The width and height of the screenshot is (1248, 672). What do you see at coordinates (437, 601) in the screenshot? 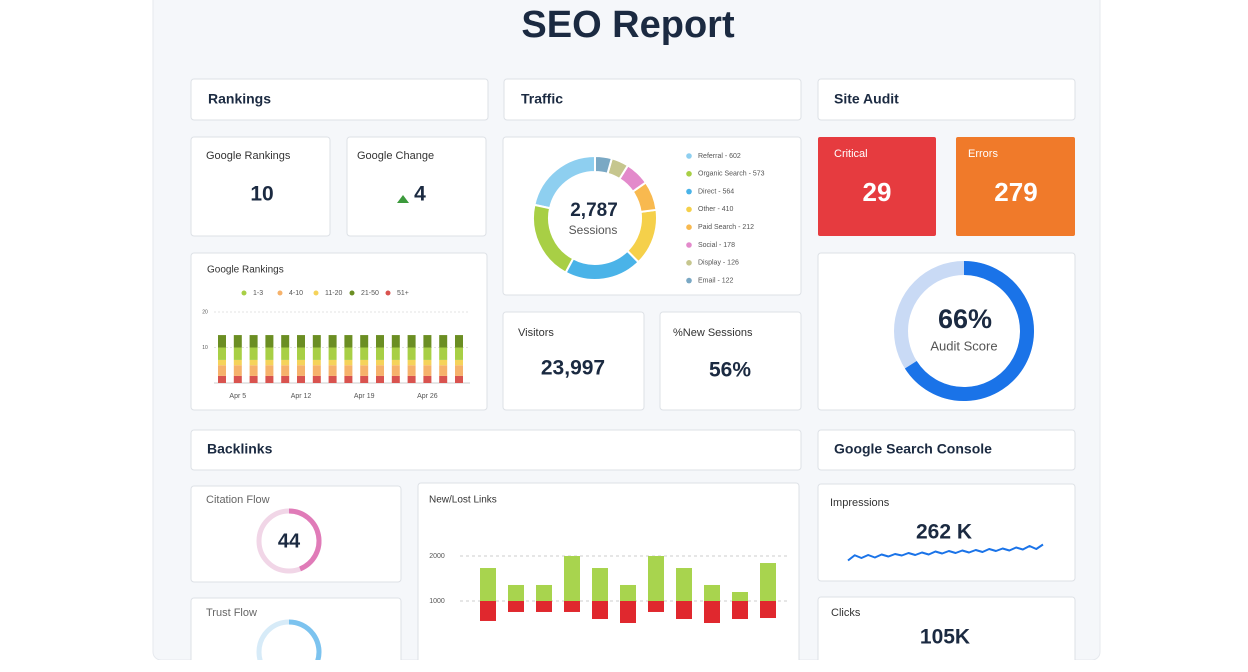
I see `y-tick-label: 1000` at bounding box center [437, 601].